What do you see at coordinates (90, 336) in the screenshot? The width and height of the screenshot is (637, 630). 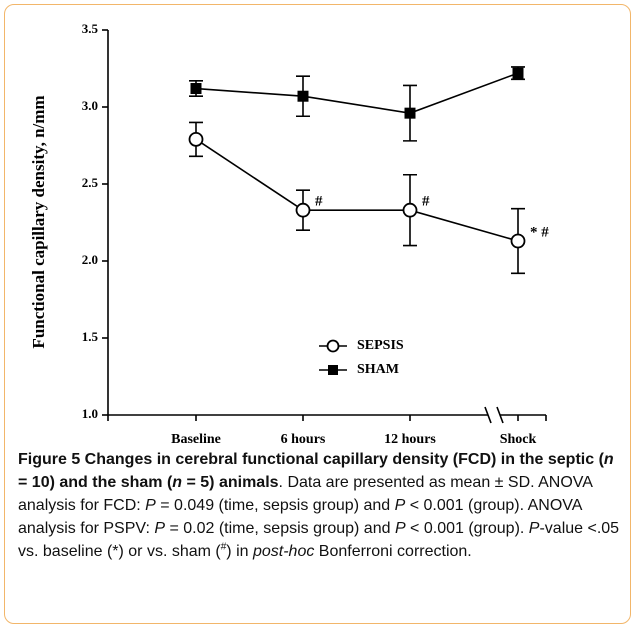 I see `y-tick-label: 1.5` at bounding box center [90, 336].